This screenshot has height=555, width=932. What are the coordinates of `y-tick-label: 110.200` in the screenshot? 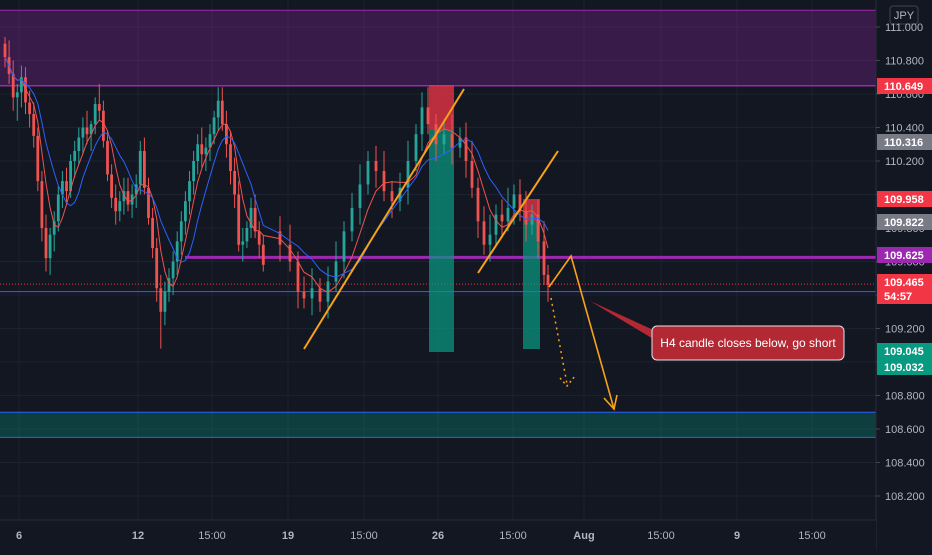 It's located at (904, 162).